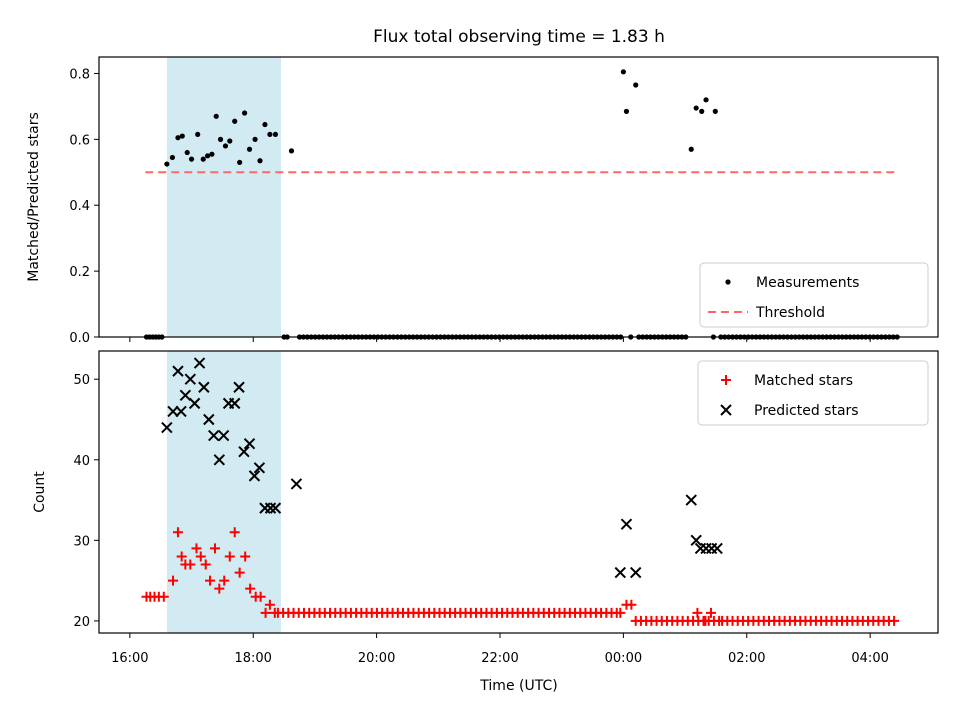 The height and width of the screenshot is (720, 960). I want to click on x-tick-label: 22:00, so click(499, 658).